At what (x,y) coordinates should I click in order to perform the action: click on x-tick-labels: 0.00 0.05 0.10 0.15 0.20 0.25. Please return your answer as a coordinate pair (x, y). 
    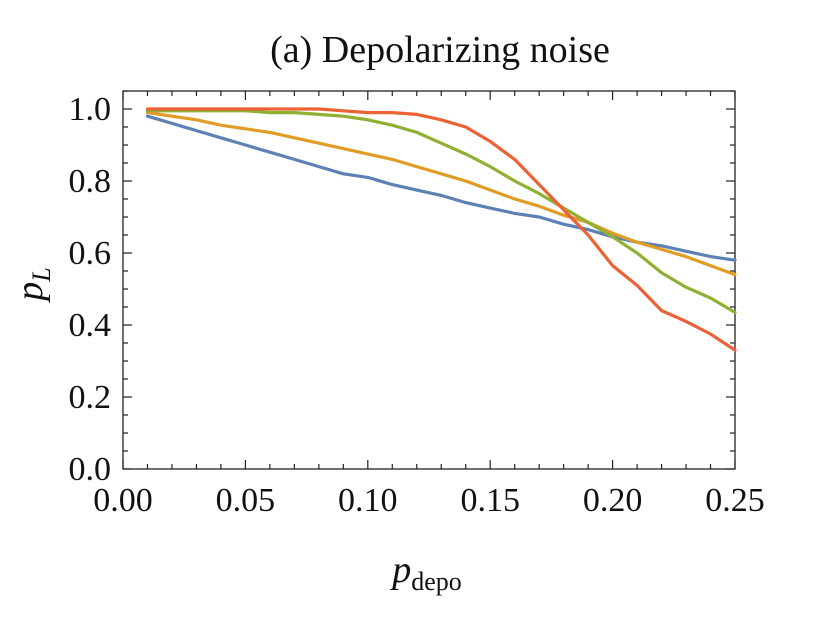
    Looking at the image, I should click on (429, 500).